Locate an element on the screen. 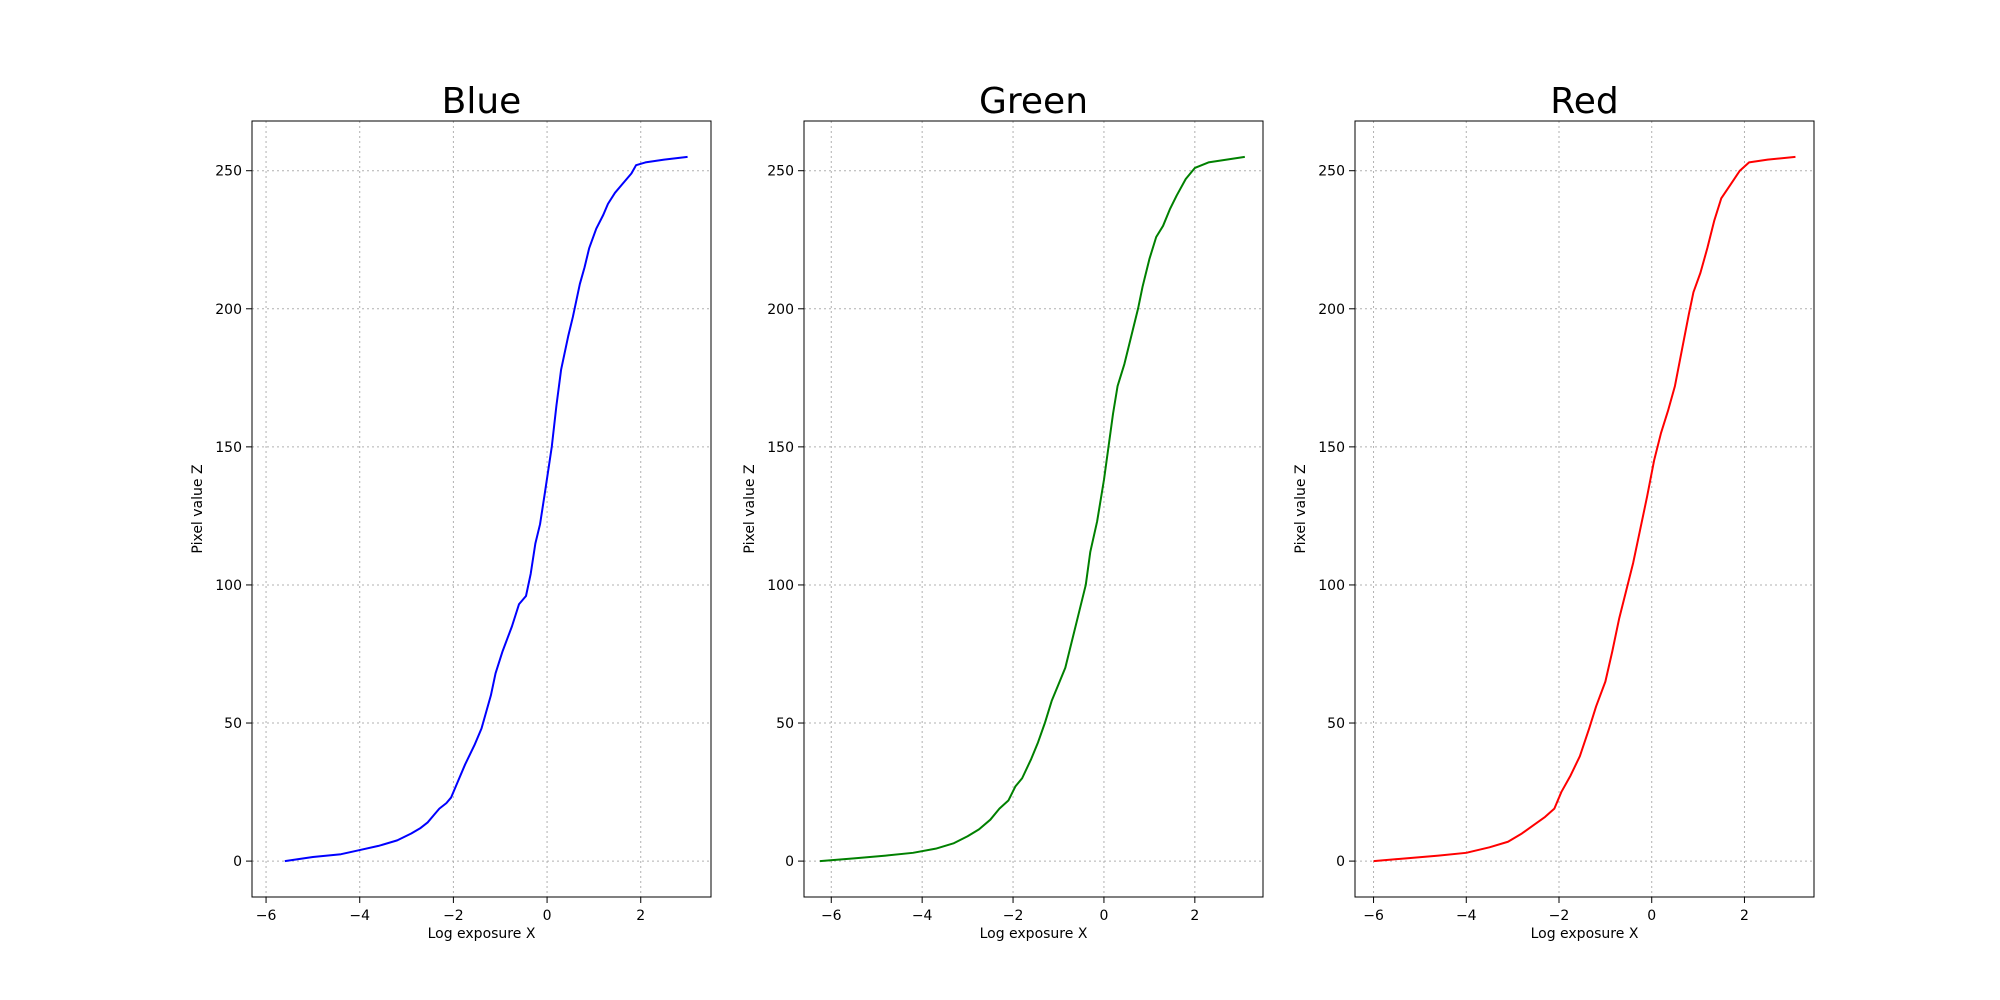  chart-title: Green is located at coordinates (1033, 101).